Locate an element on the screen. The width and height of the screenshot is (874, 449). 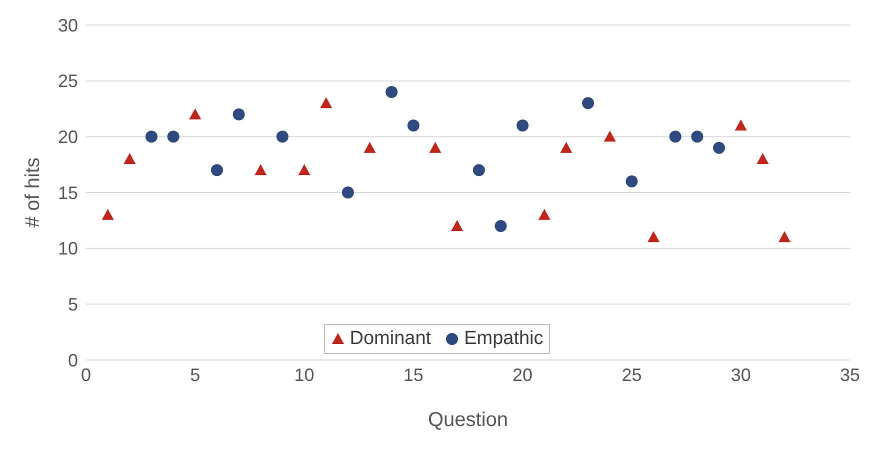
legend-label: Dominant is located at coordinates (390, 339).